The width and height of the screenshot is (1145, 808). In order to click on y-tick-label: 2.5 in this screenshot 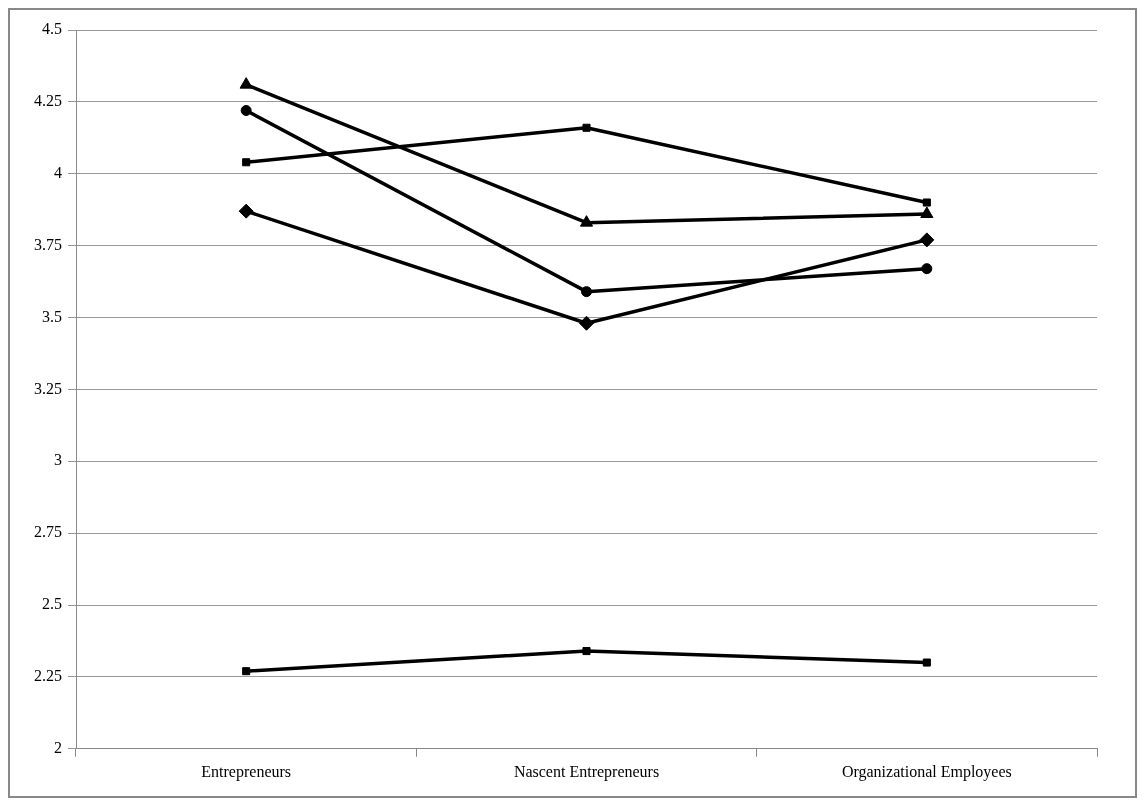, I will do `click(52, 604)`.